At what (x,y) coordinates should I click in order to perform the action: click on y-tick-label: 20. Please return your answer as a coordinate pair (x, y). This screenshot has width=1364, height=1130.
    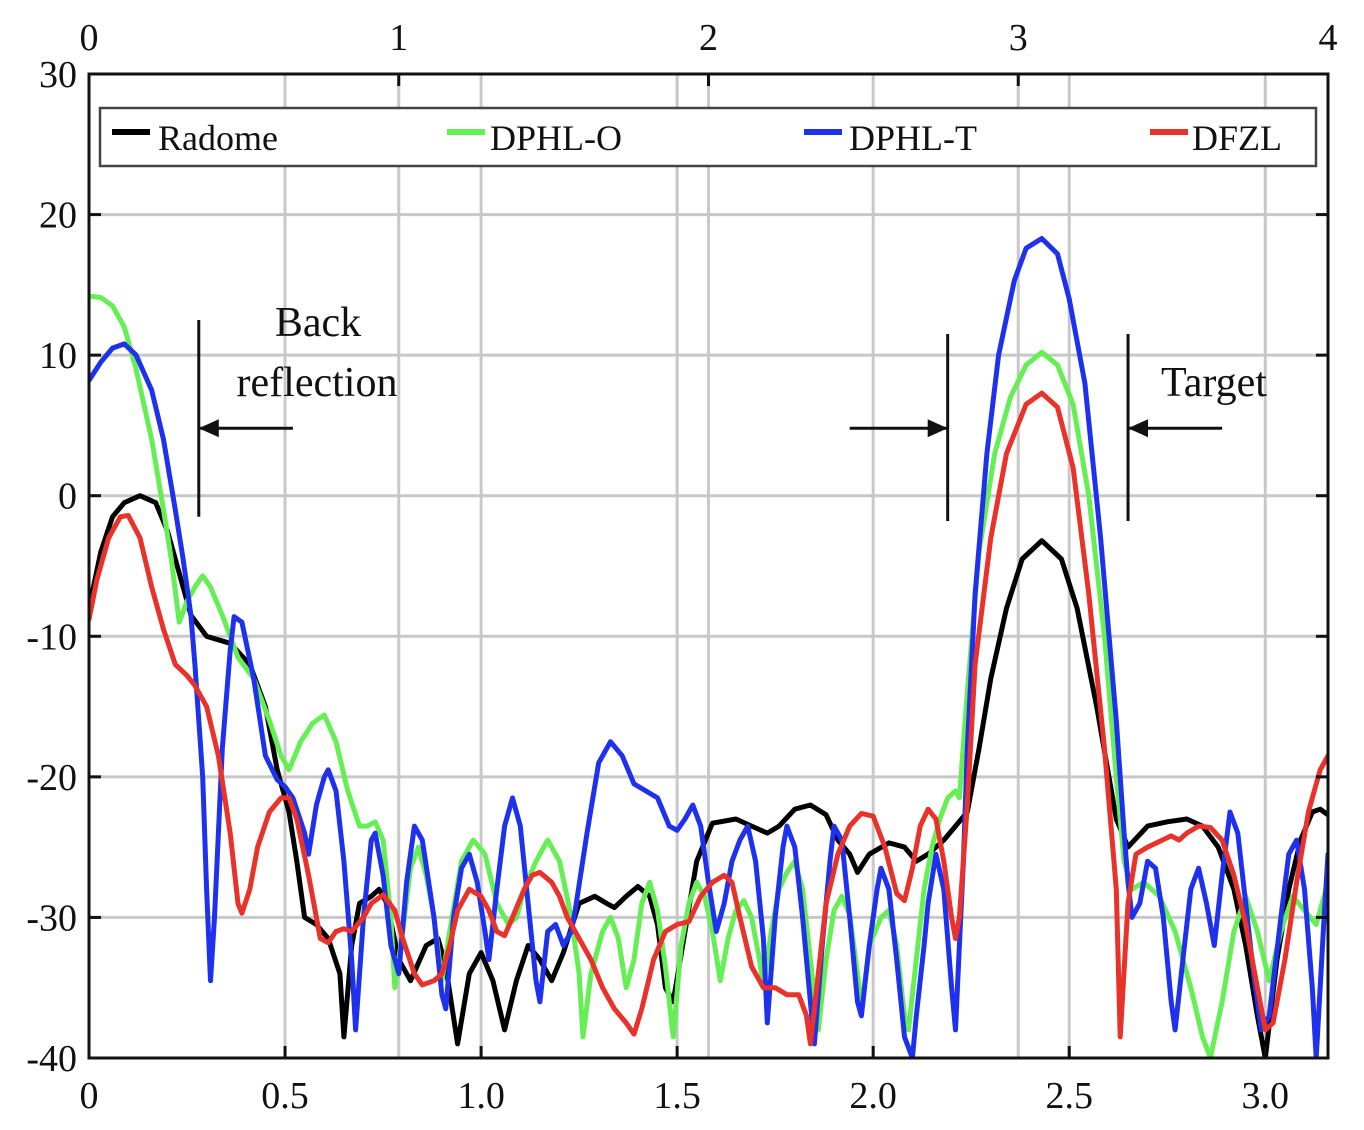
    Looking at the image, I should click on (58, 216).